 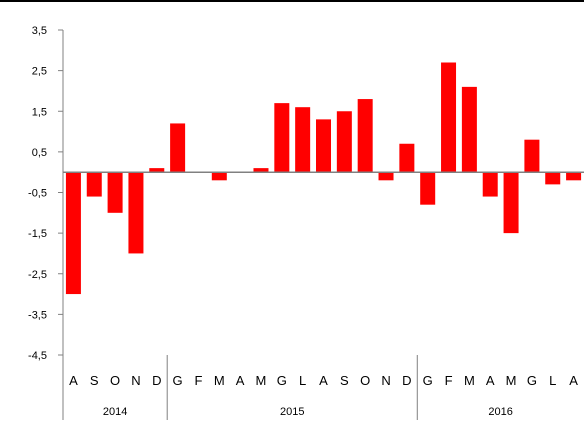 I want to click on y-tick-label: -0,5, so click(x=37, y=194).